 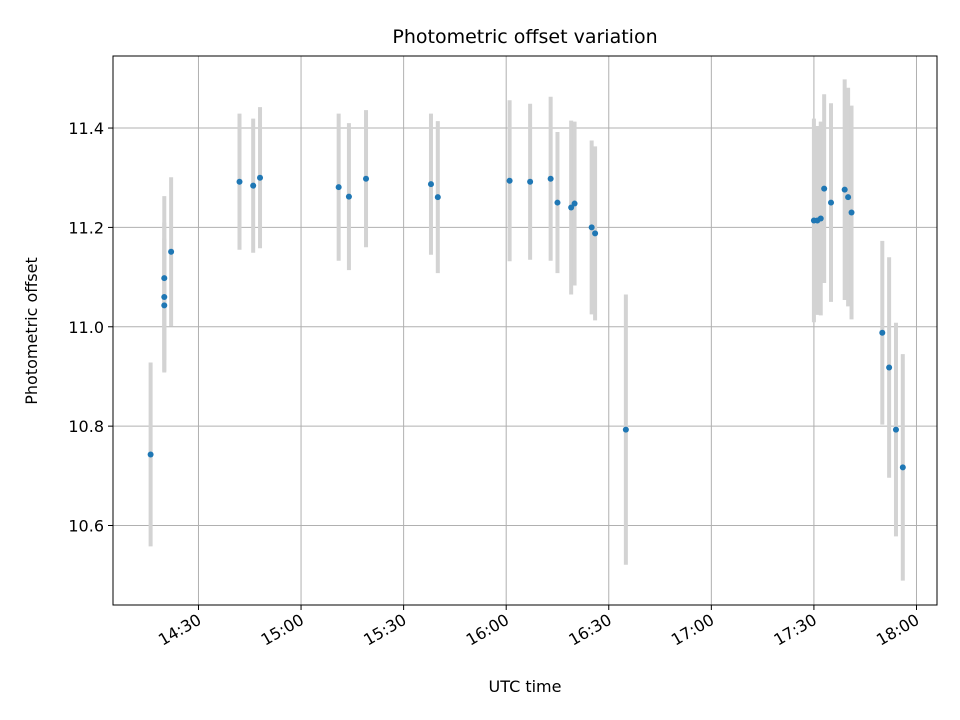 I want to click on y-tick-label: 10.8, so click(x=86, y=426).